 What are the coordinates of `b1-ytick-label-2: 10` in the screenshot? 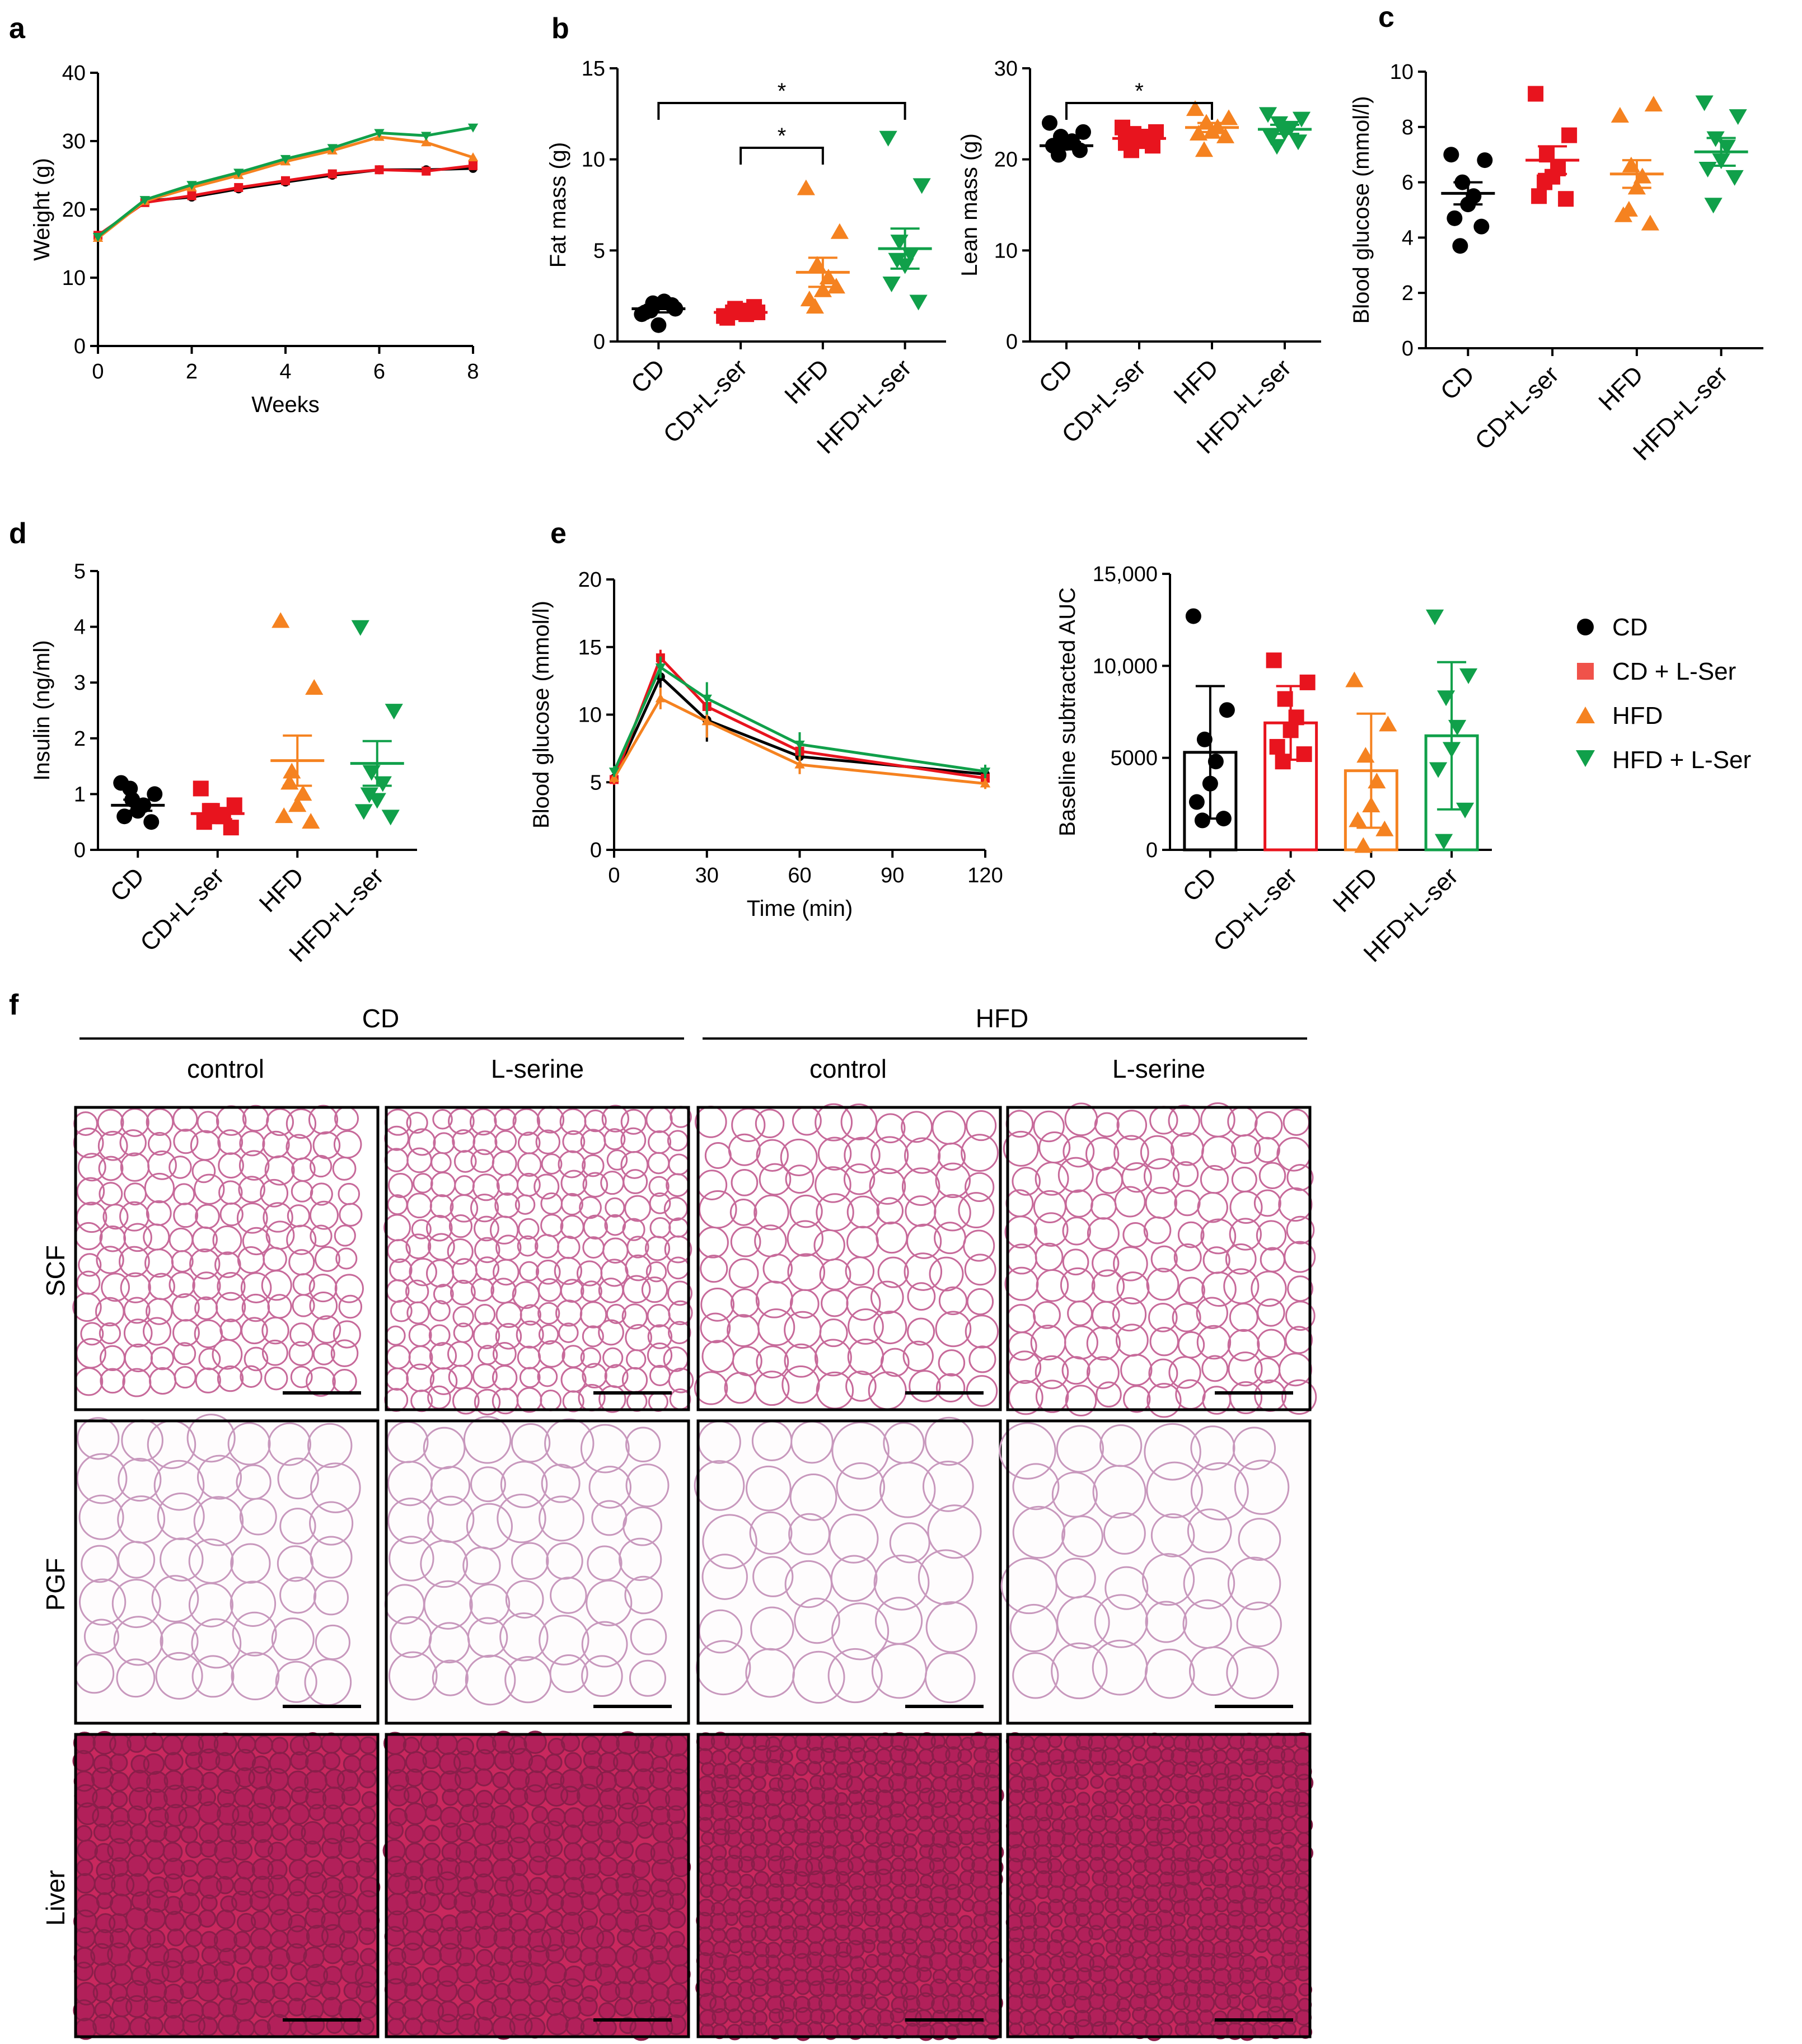 It's located at (593, 160).